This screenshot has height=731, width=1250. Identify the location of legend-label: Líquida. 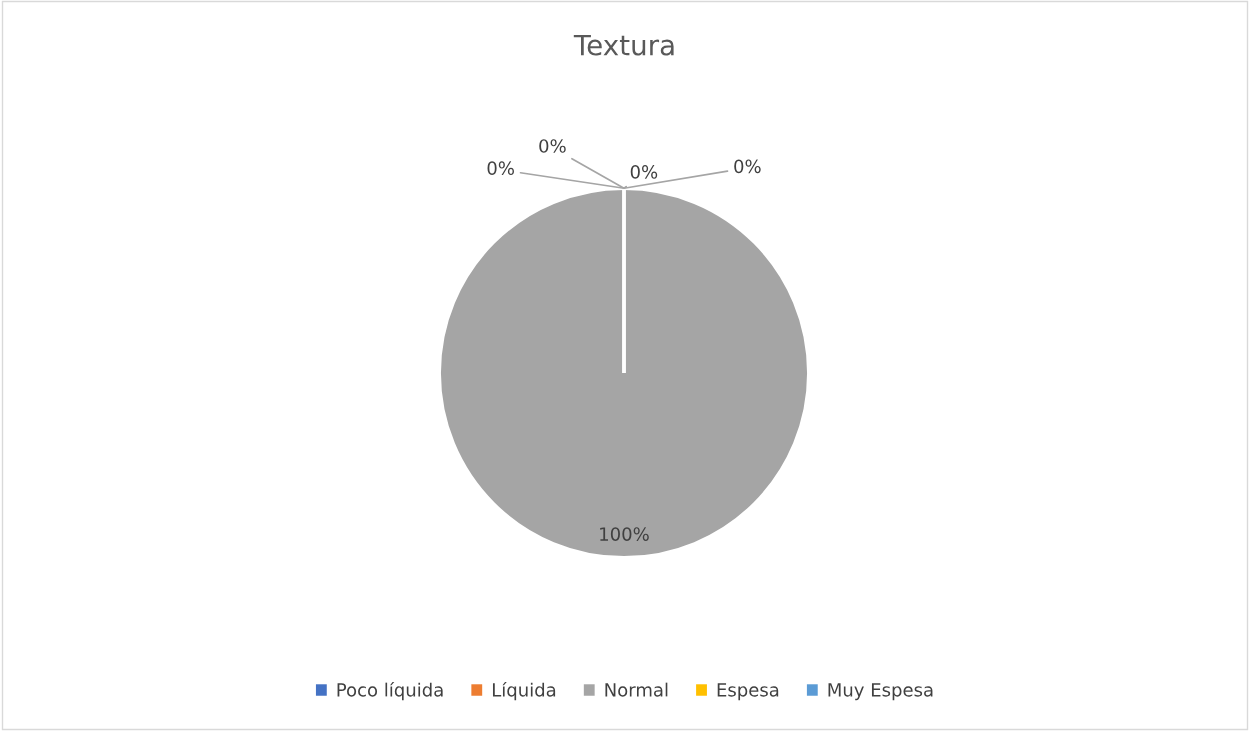
(524, 691).